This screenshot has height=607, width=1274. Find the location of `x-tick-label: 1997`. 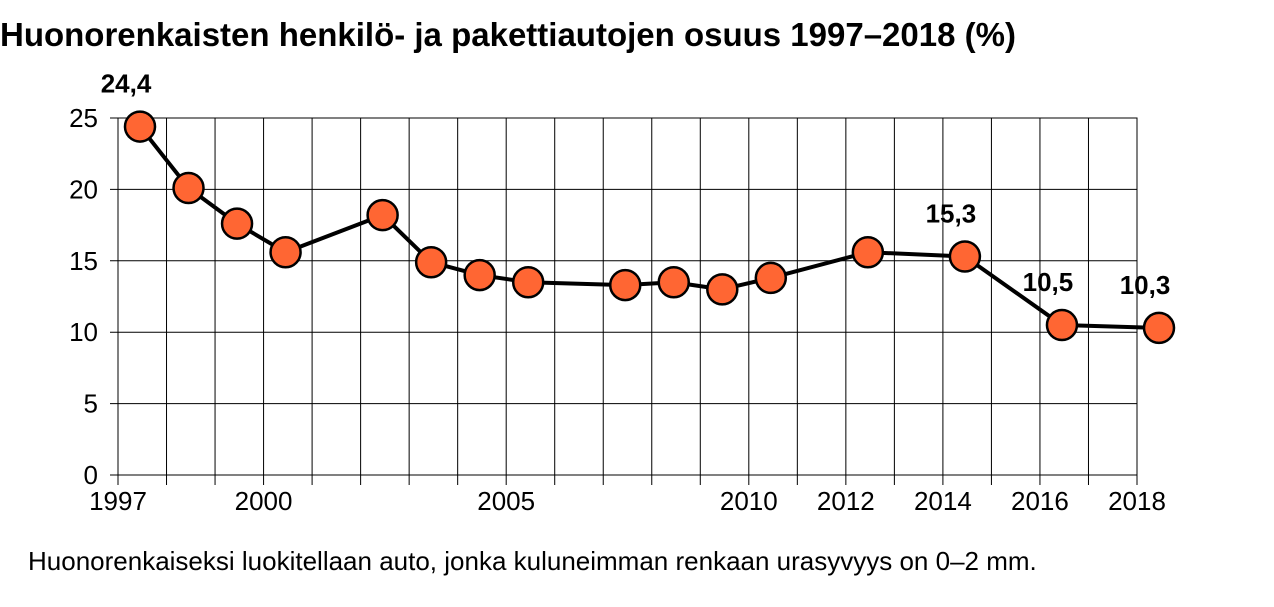

x-tick-label: 1997 is located at coordinates (118, 501).